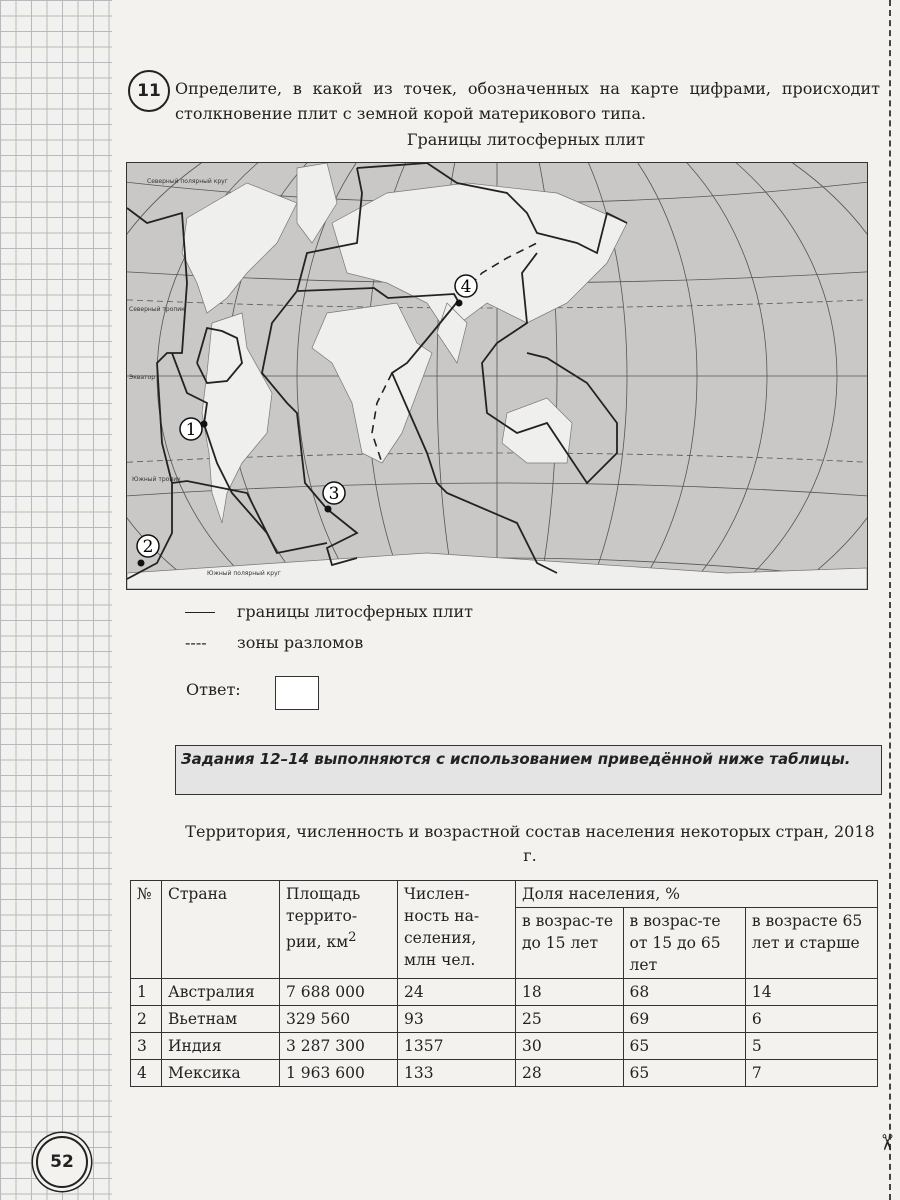 This screenshot has width=900, height=1200. Describe the element at coordinates (200, 612) in the screenshot. I see `solid-line-symbol` at that location.